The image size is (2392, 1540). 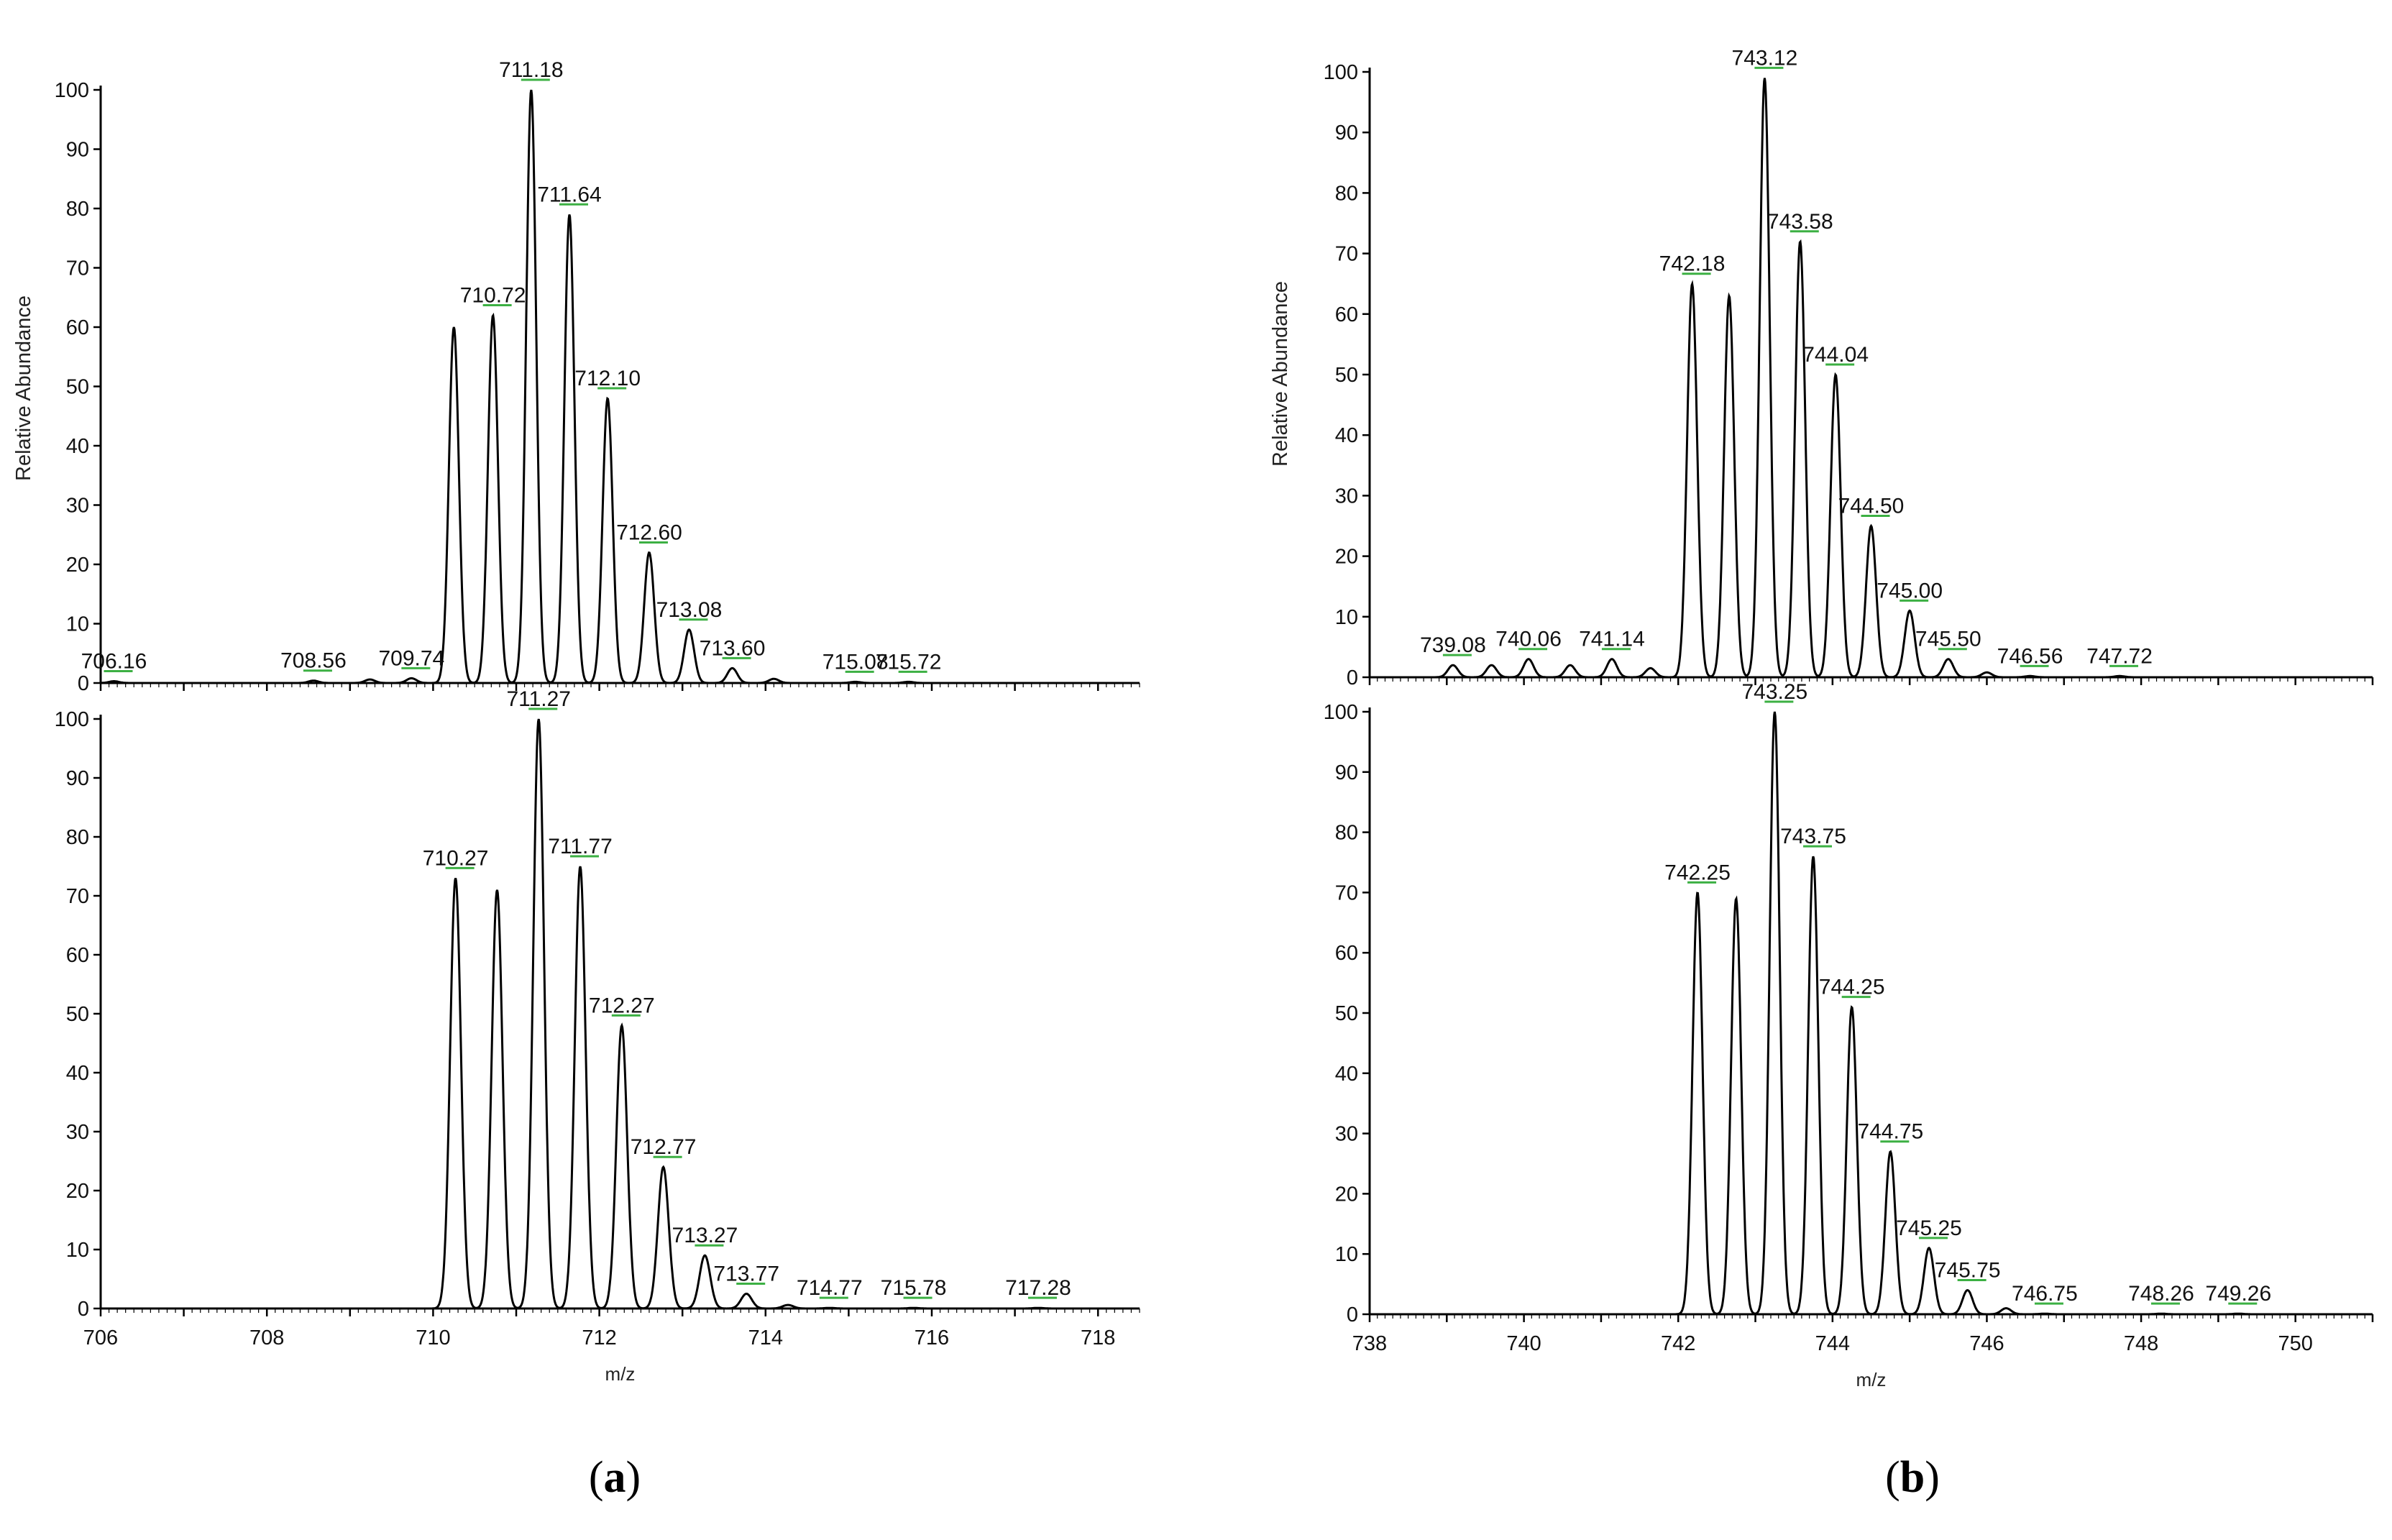 I want to click on x-tick-label: 706, so click(x=100, y=1337).